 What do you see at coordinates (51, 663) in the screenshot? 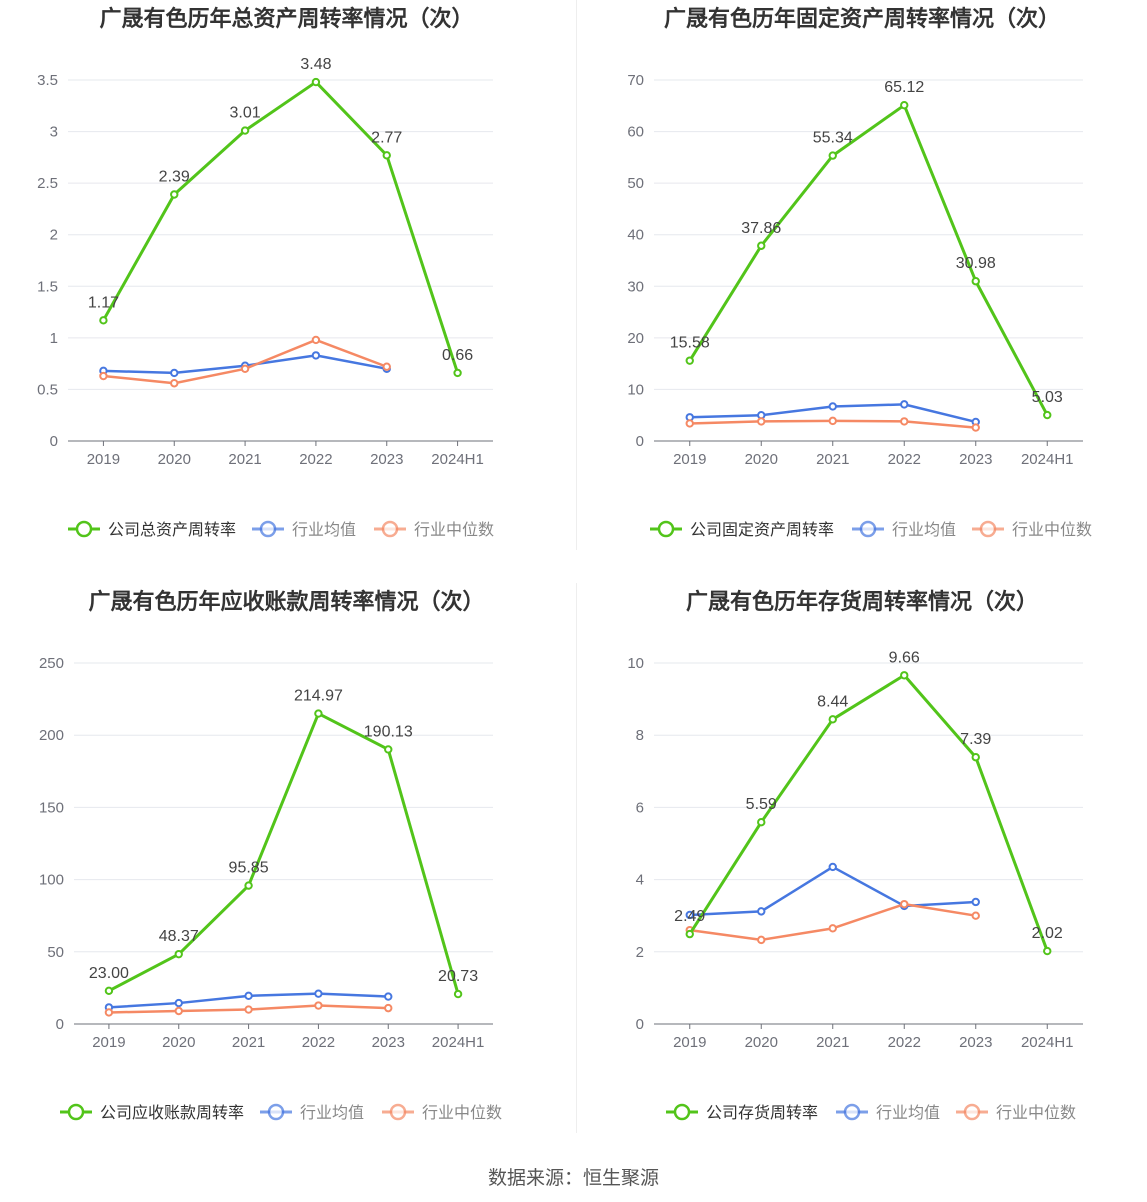
I see `y-tick-label: 250` at bounding box center [51, 663].